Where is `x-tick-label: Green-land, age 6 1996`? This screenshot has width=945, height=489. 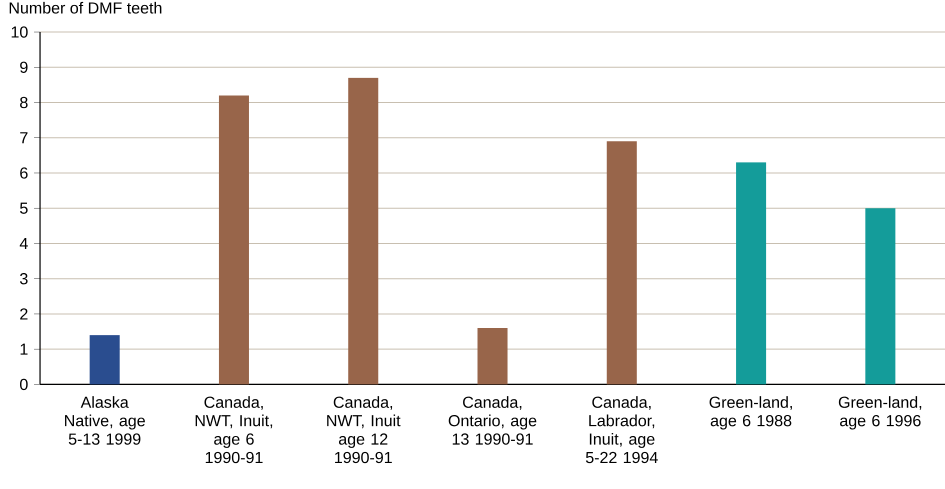 x-tick-label: Green-land, age 6 1996 is located at coordinates (880, 413).